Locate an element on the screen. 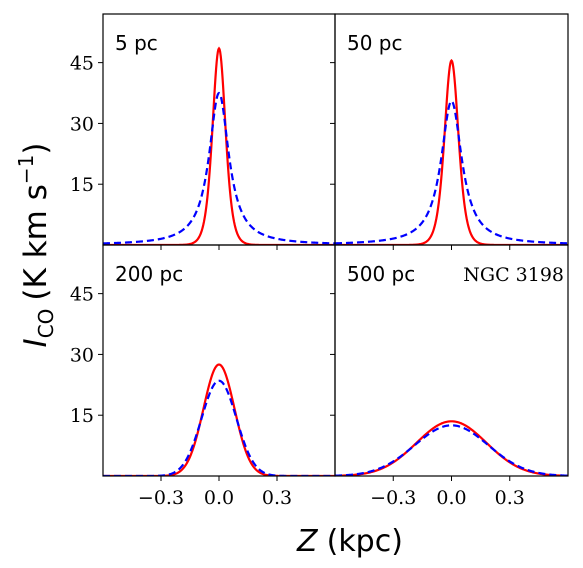  panel-annotation: NGC 3198 is located at coordinates (513, 275).